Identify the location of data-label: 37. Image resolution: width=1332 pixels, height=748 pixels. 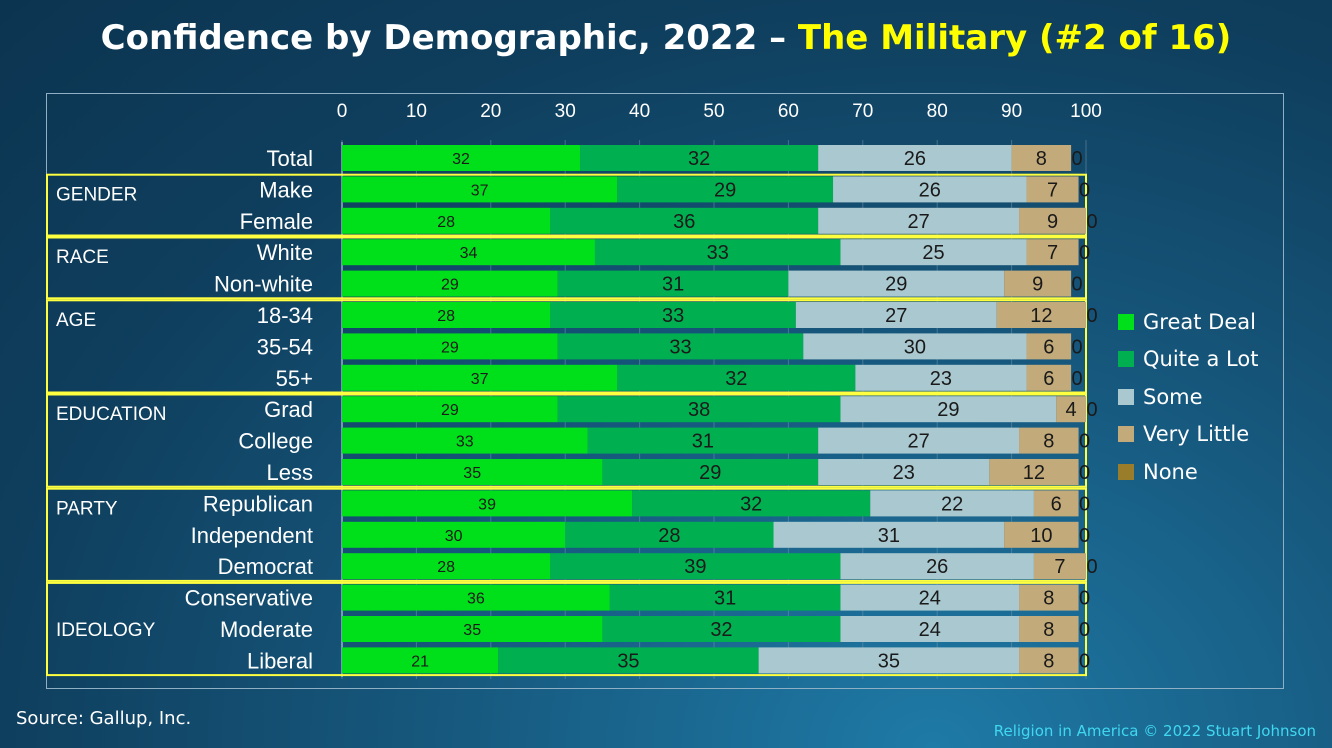
(480, 379).